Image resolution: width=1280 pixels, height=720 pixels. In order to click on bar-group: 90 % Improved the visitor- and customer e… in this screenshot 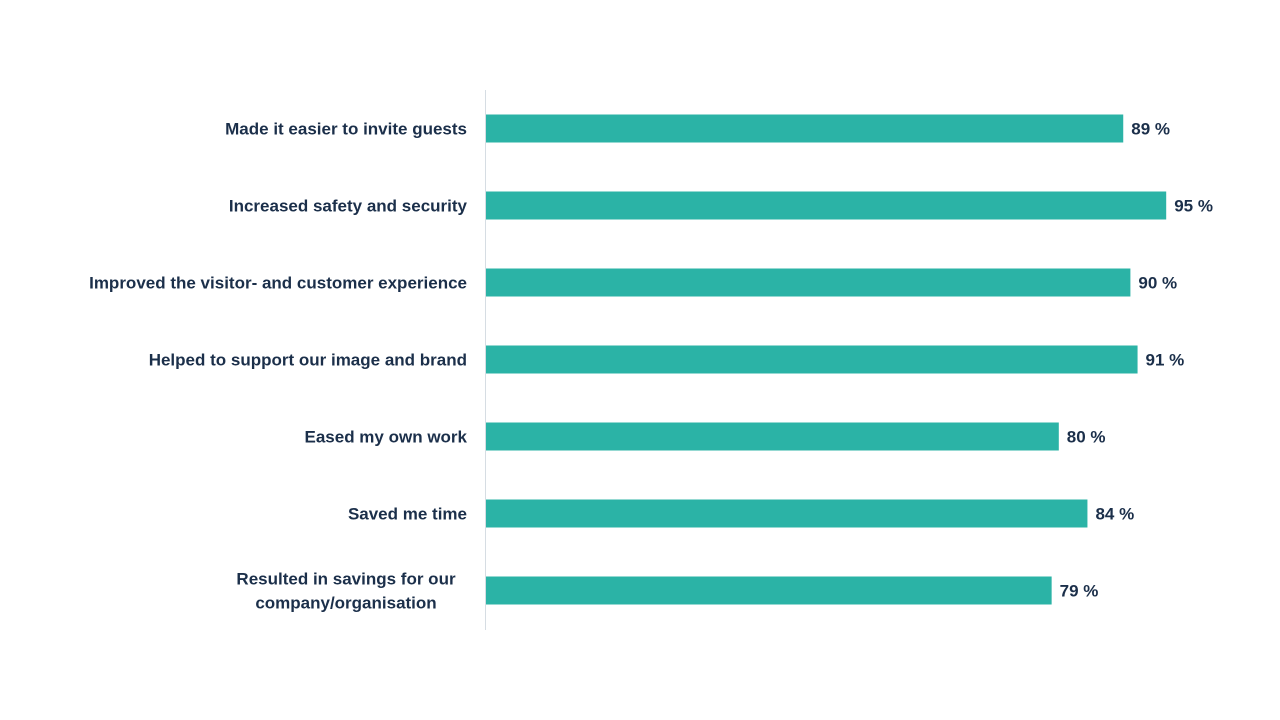, I will do `click(633, 282)`.